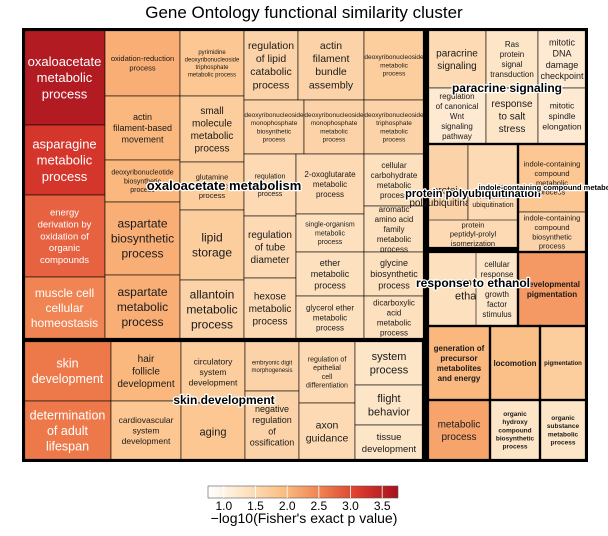 Image resolution: width=608 pixels, height=536 pixels. Describe the element at coordinates (563, 363) in the screenshot. I see `tile-pigmentation` at that location.